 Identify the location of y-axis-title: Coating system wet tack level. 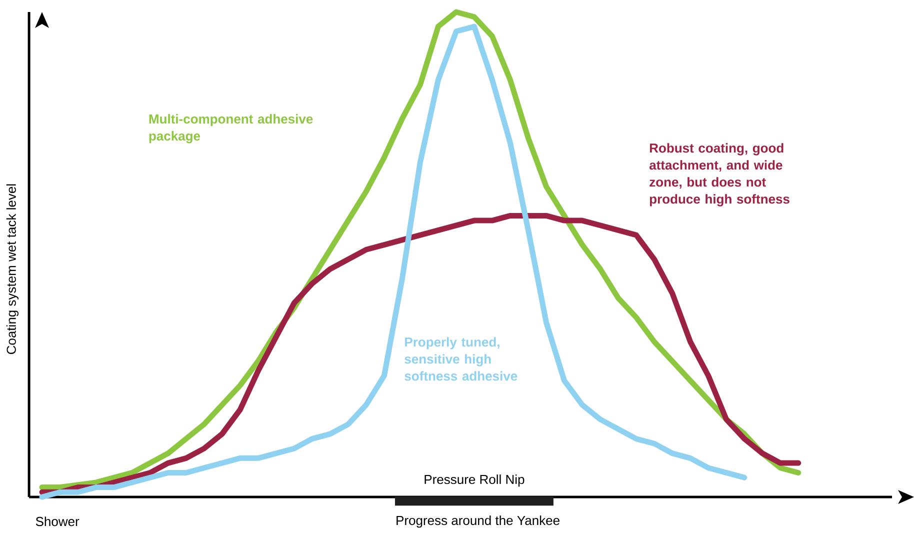
(12, 269).